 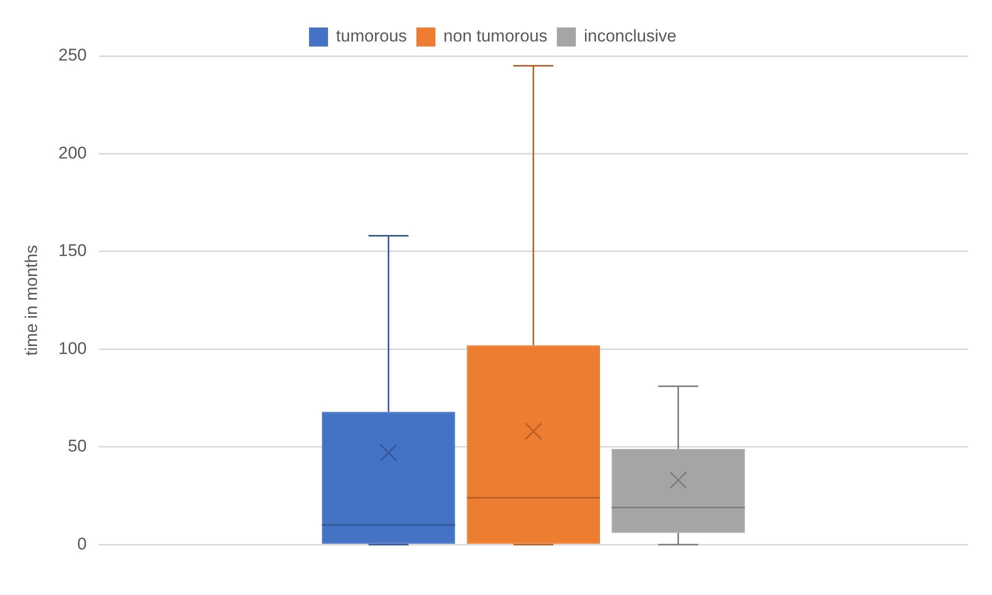 What do you see at coordinates (72, 55) in the screenshot?
I see `y-tick-label: 250` at bounding box center [72, 55].